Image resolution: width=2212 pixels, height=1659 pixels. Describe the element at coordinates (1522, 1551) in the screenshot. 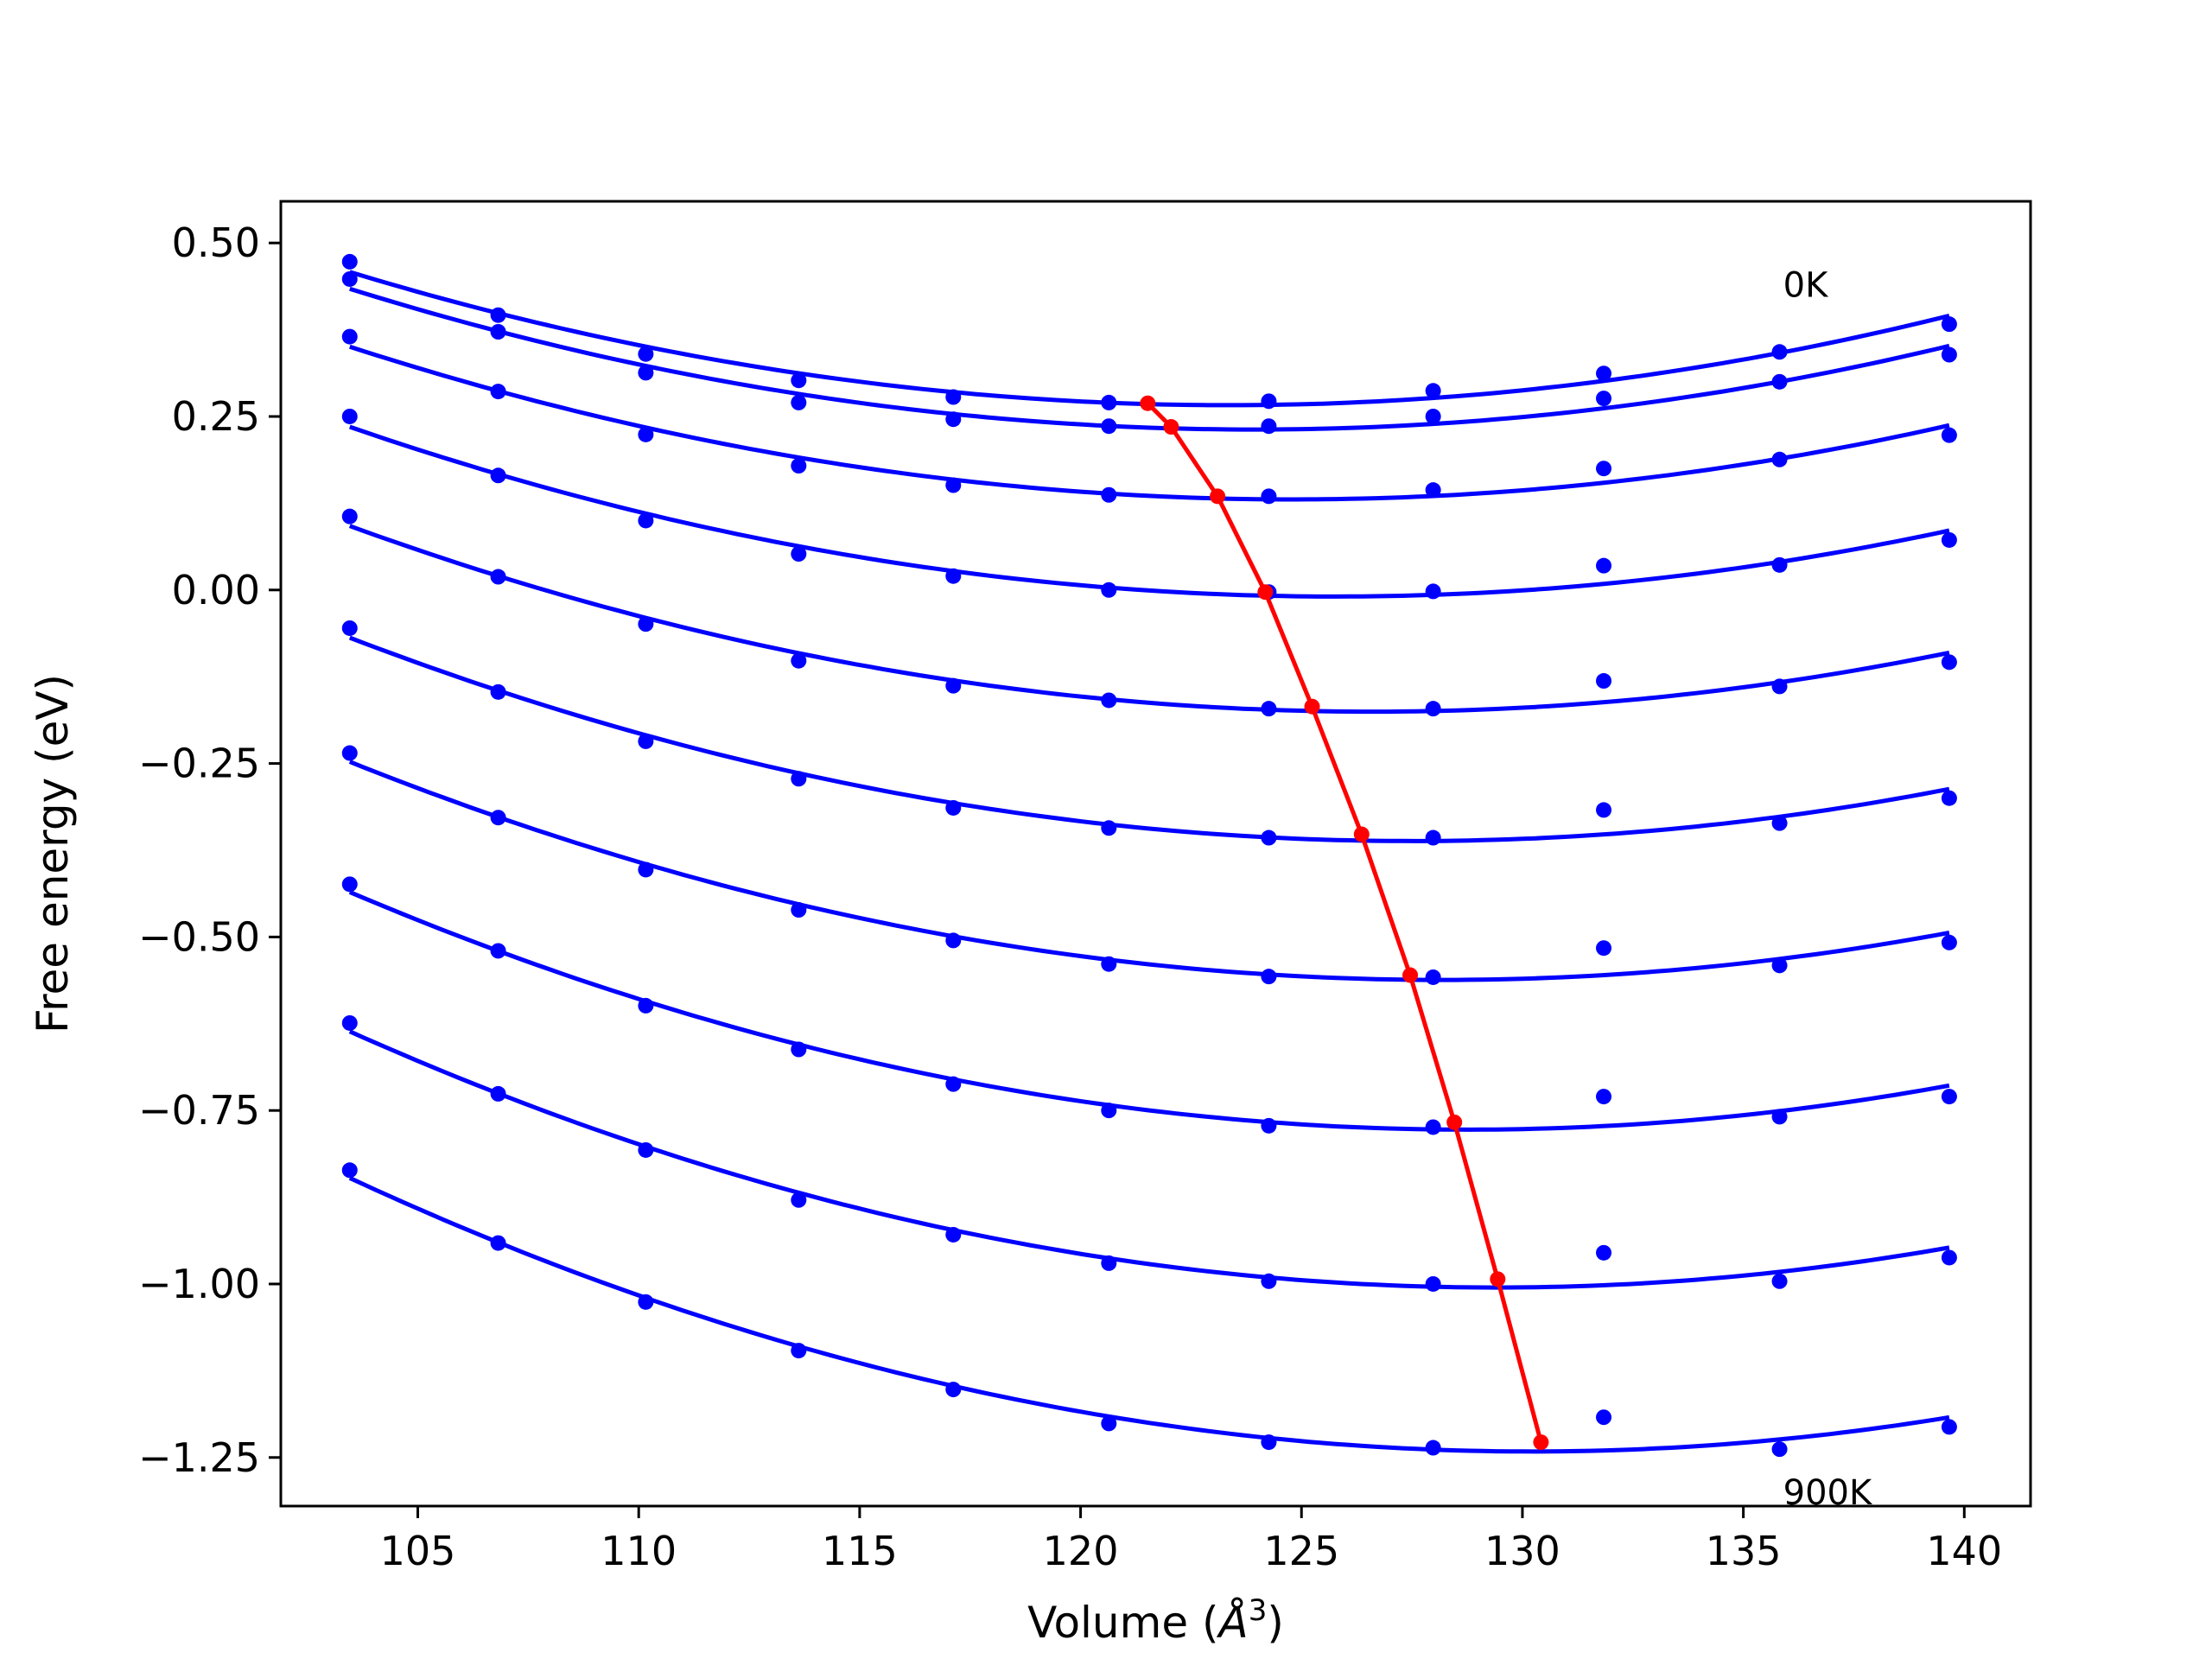

I see `x-tick-label: 130` at that location.